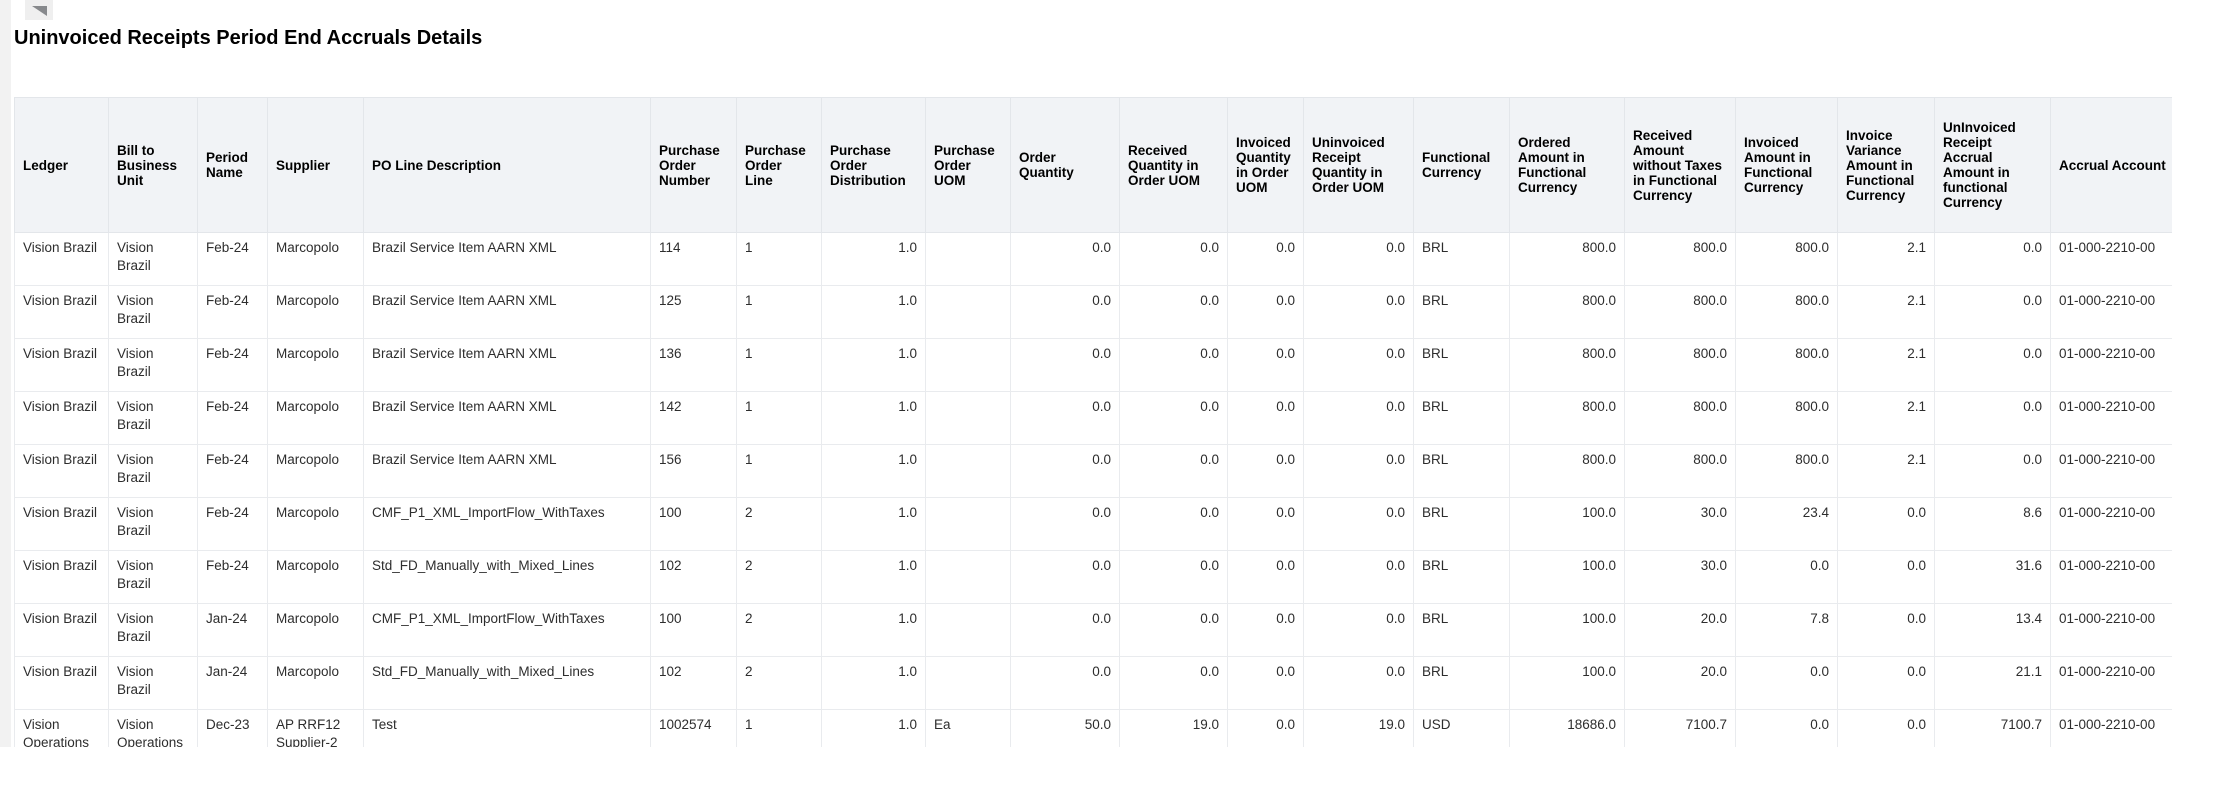 The width and height of the screenshot is (2234, 800). What do you see at coordinates (1567, 165) in the screenshot?
I see `column-header-ordered_amount: Ordered Amount in Functional Currency` at bounding box center [1567, 165].